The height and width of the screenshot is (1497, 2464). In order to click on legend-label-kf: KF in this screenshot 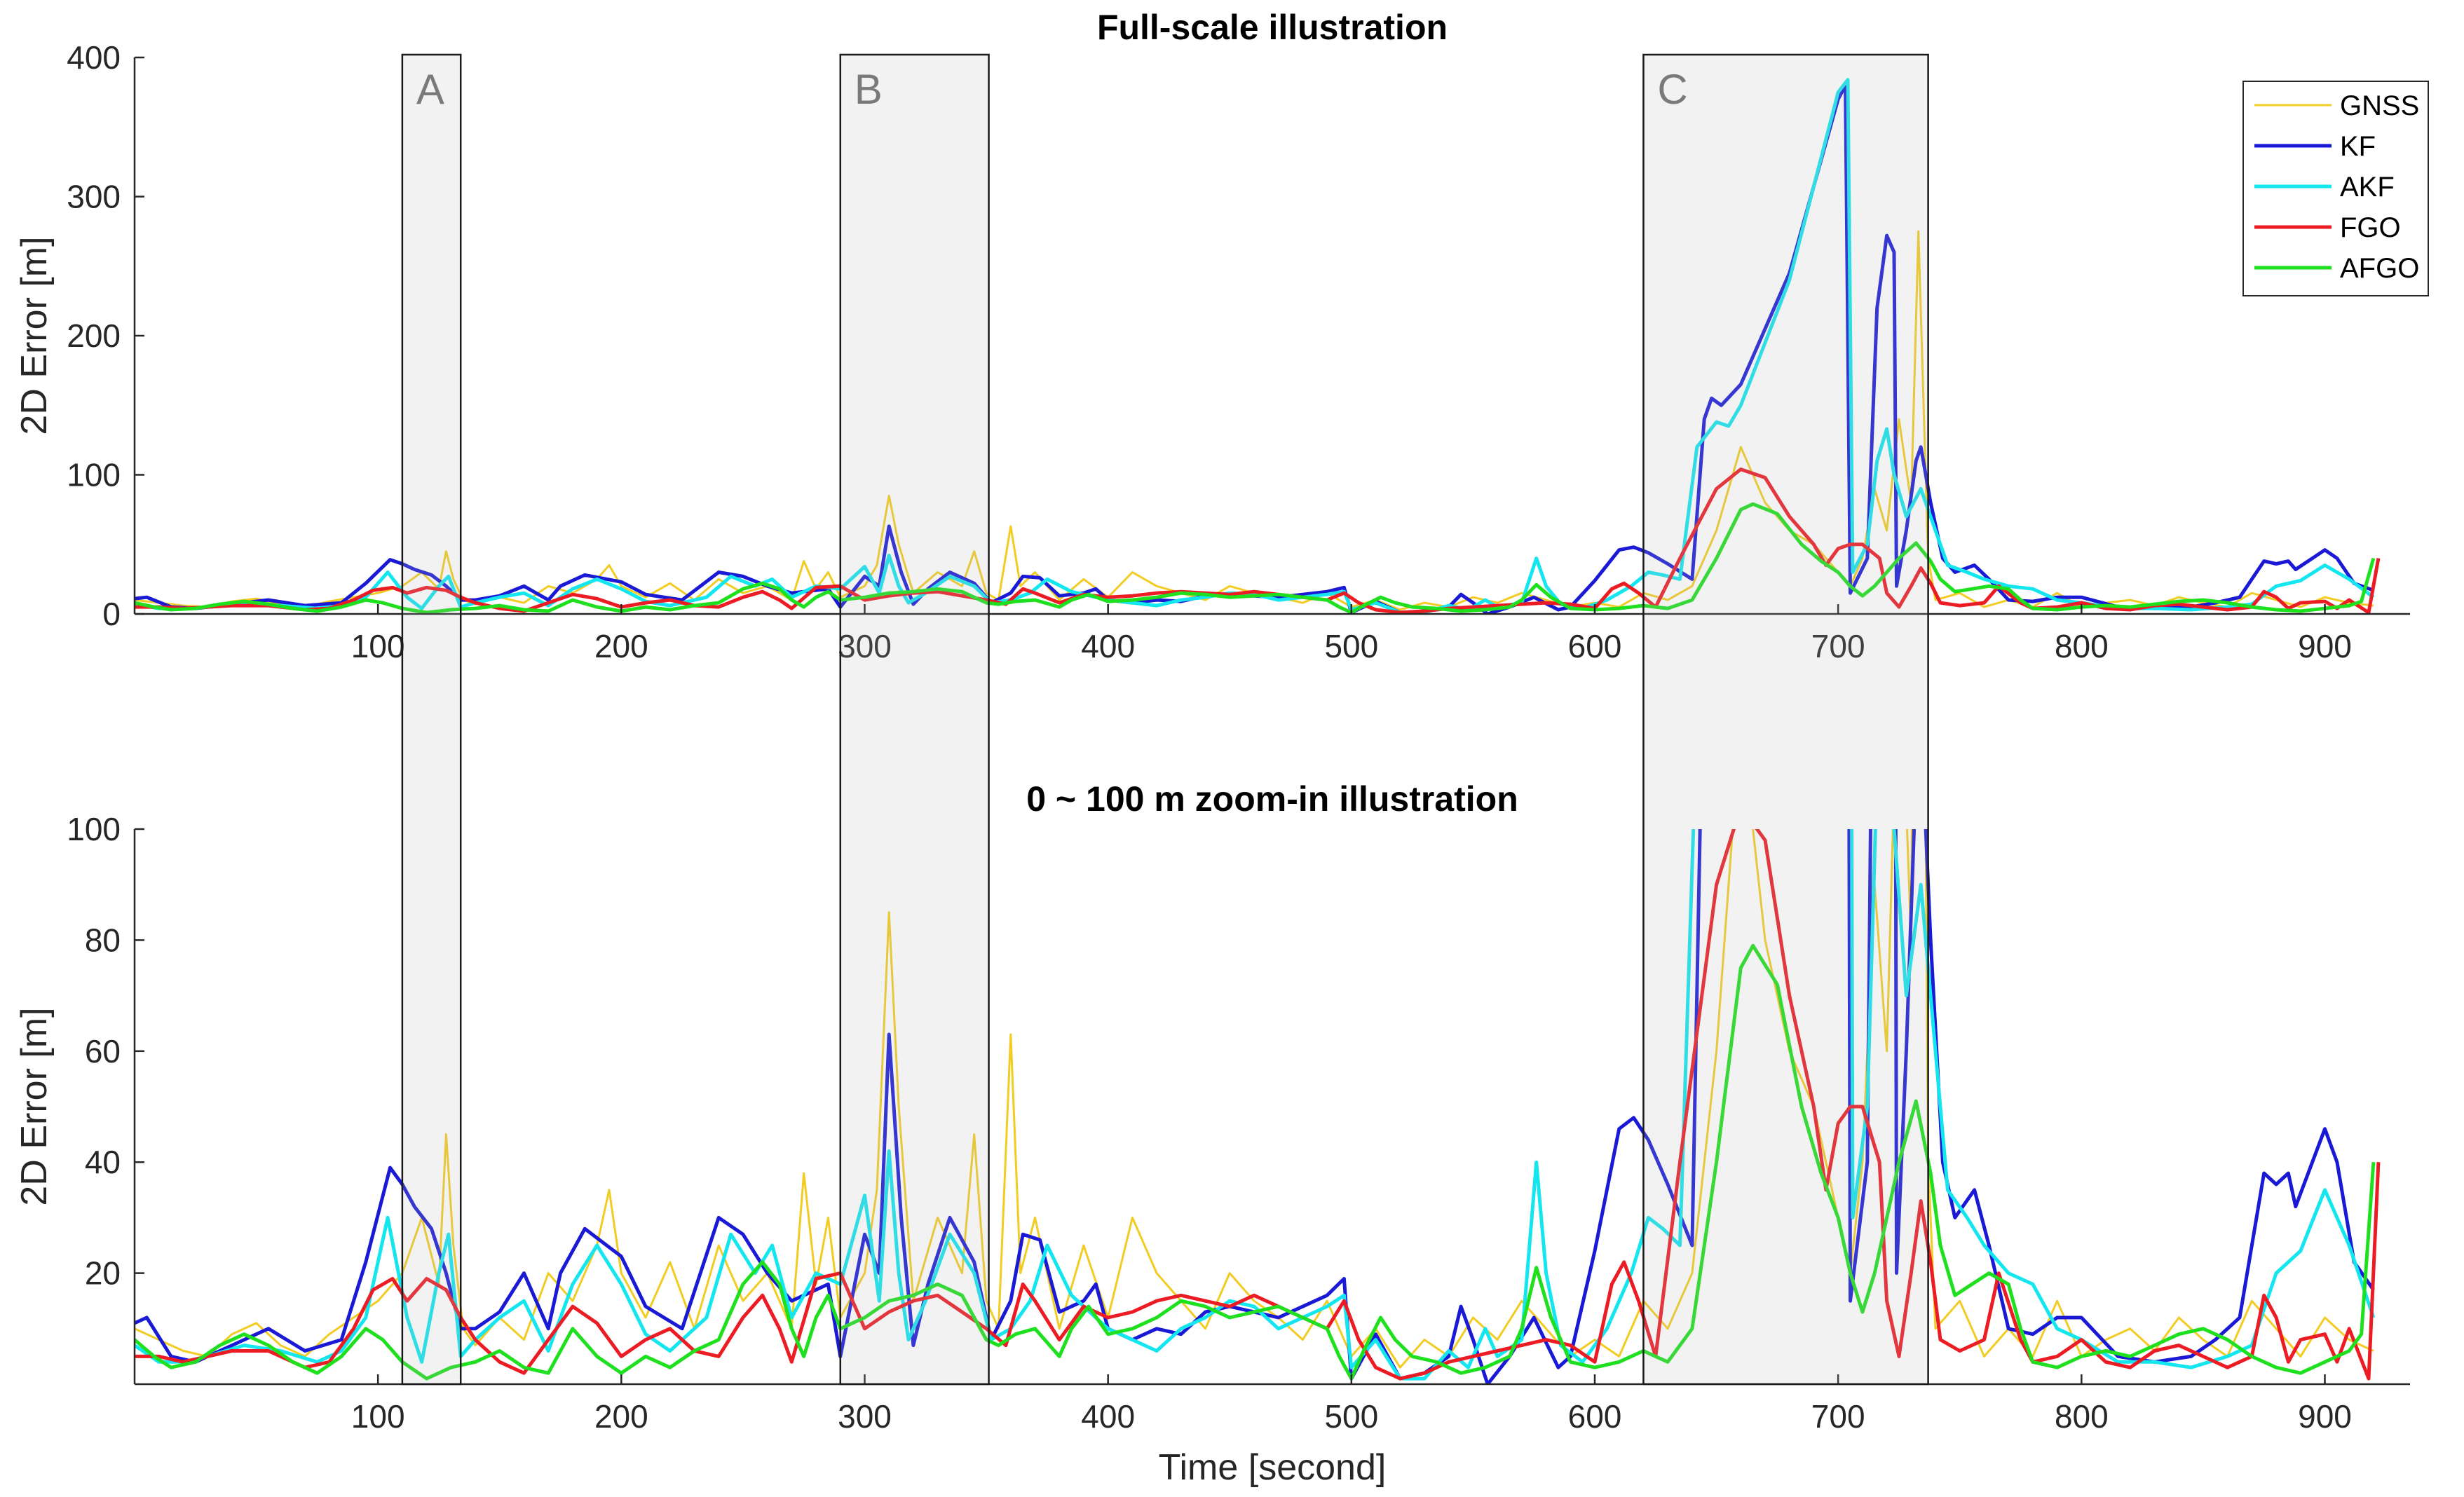, I will do `click(2358, 147)`.